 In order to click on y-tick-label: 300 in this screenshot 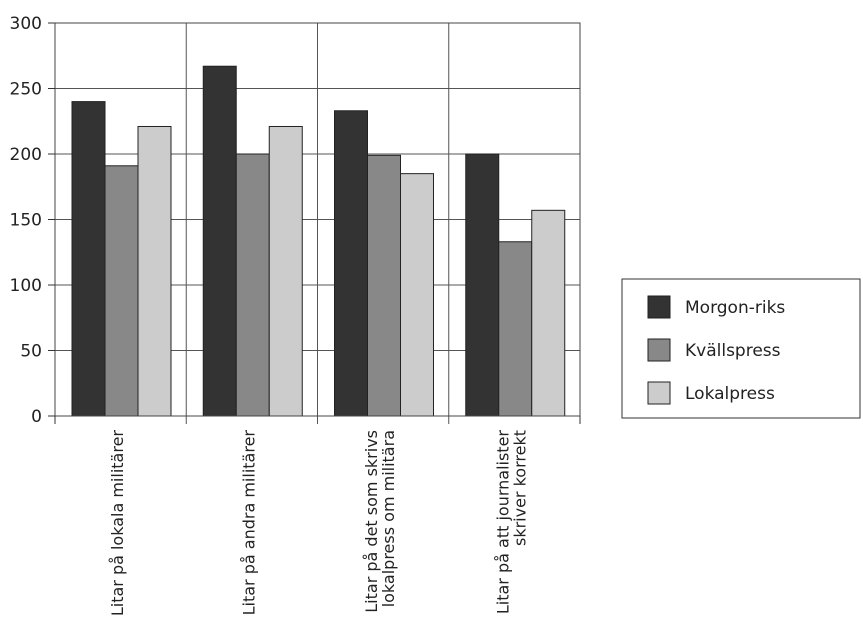, I will do `click(26, 24)`.